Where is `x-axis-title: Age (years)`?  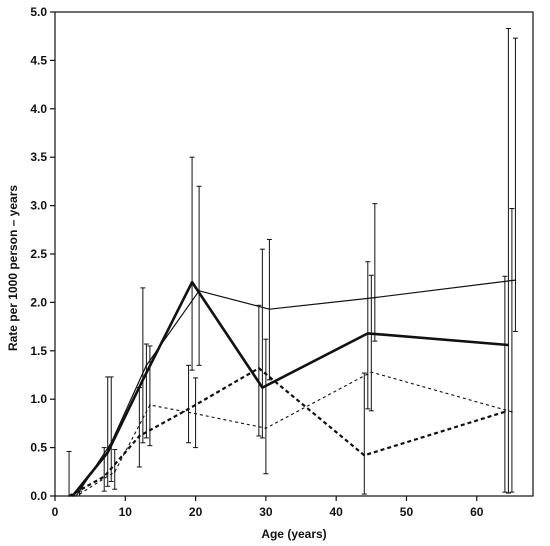
x-axis-title: Age (years) is located at coordinates (293, 534).